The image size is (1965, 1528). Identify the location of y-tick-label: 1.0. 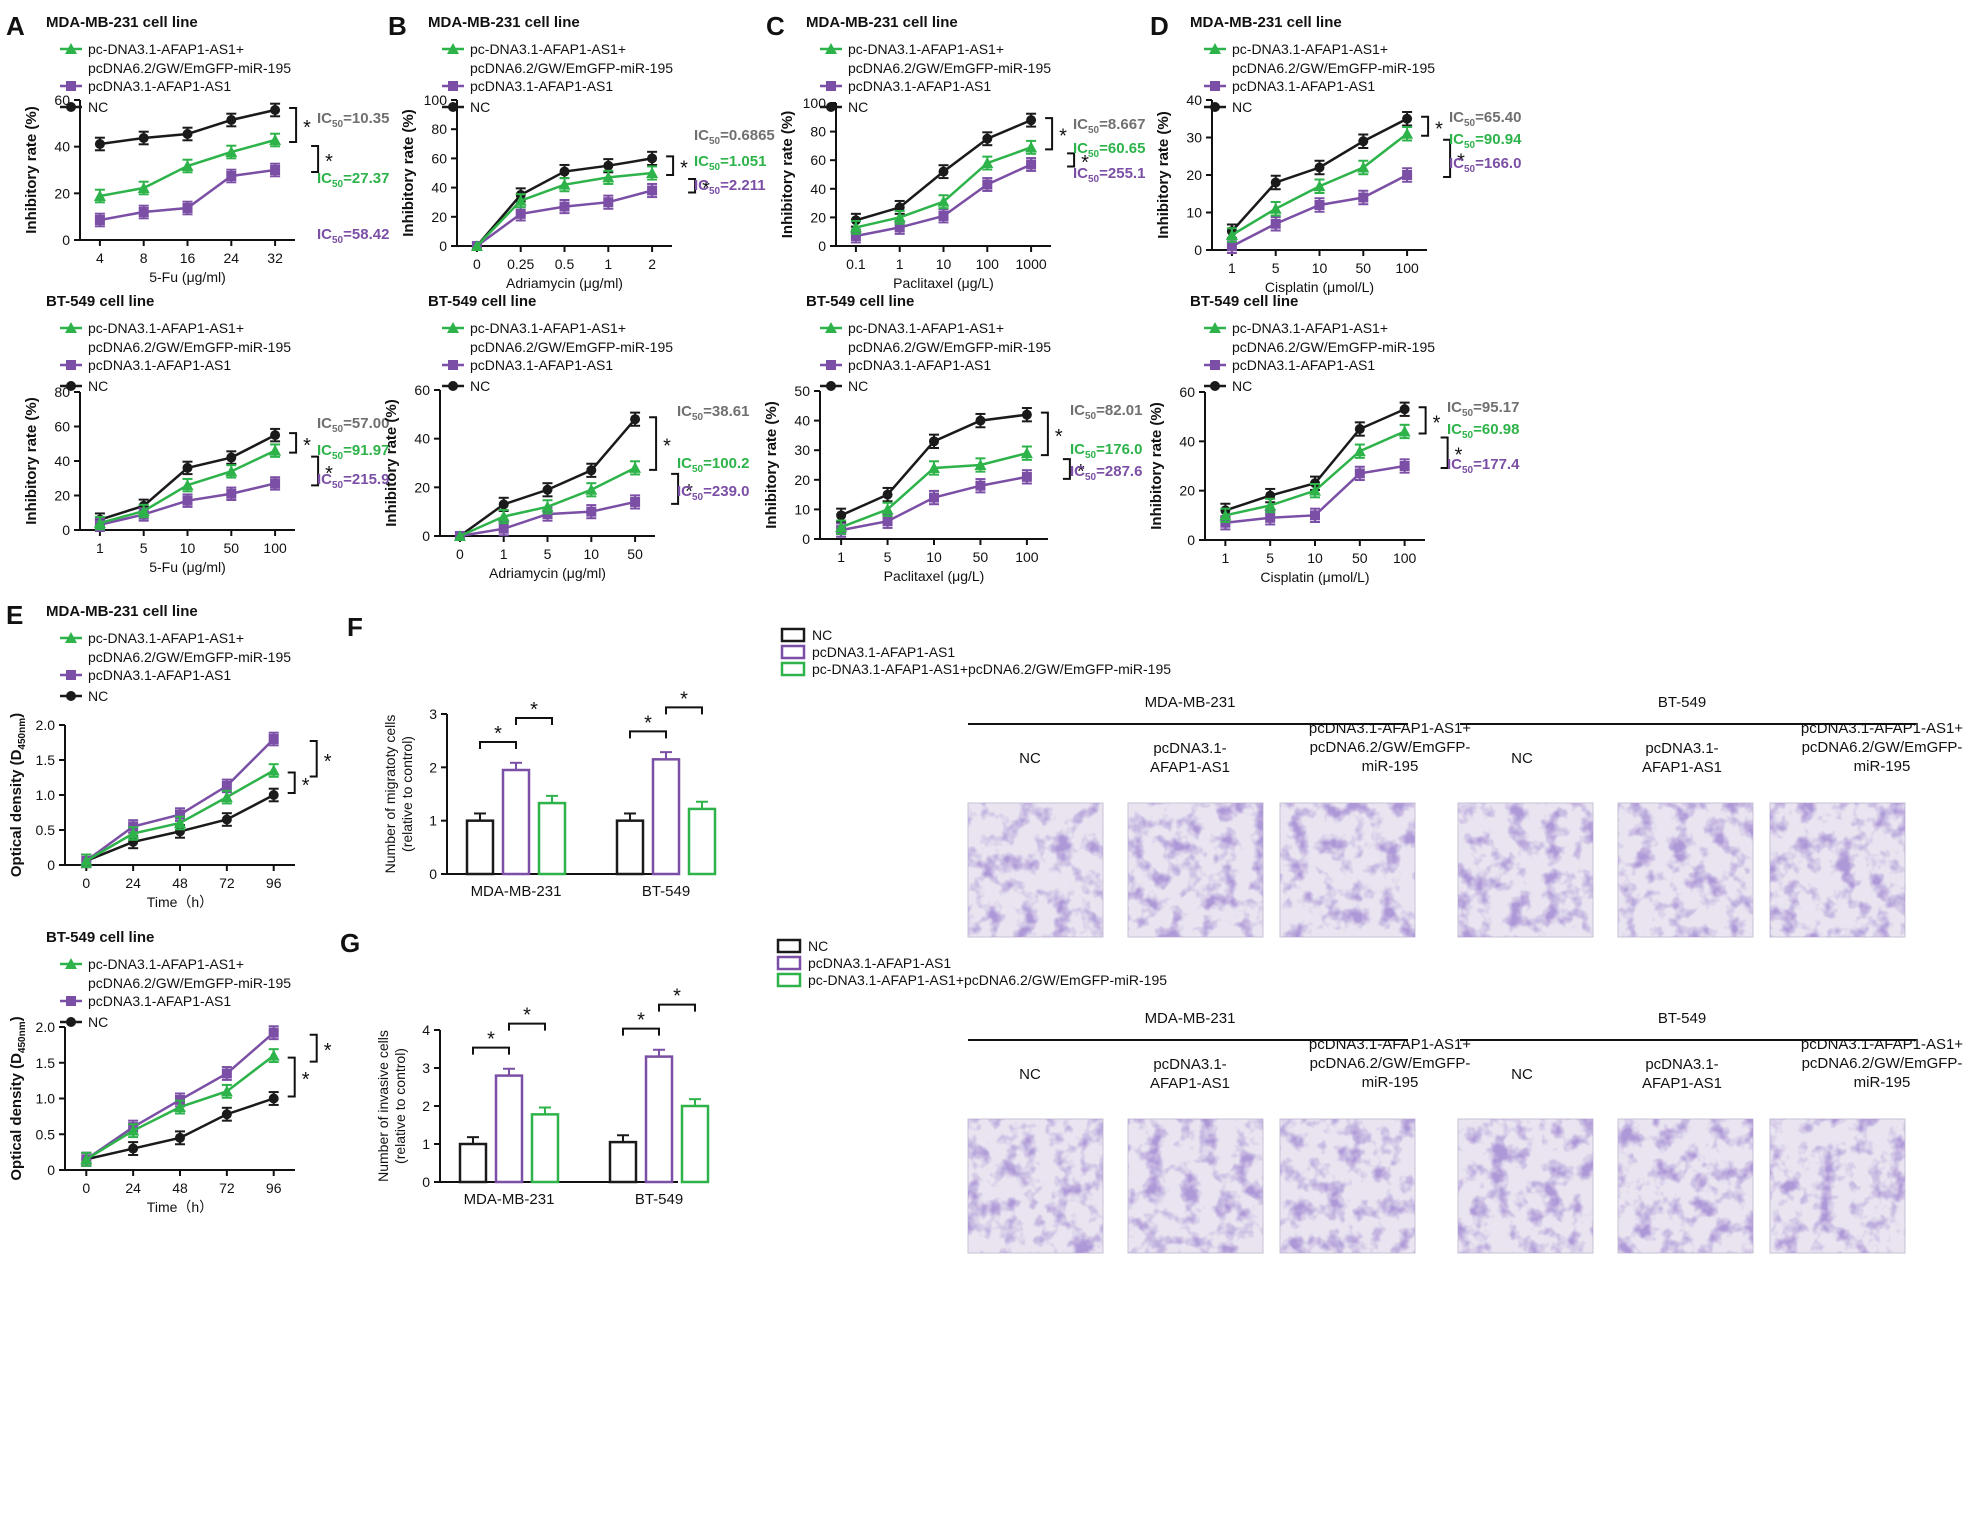
(46, 1099).